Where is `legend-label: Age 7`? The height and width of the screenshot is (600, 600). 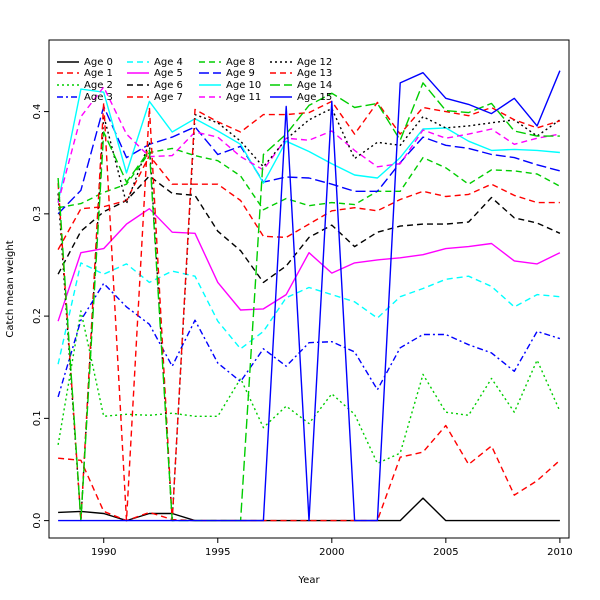 legend-label: Age 7 is located at coordinates (168, 97).